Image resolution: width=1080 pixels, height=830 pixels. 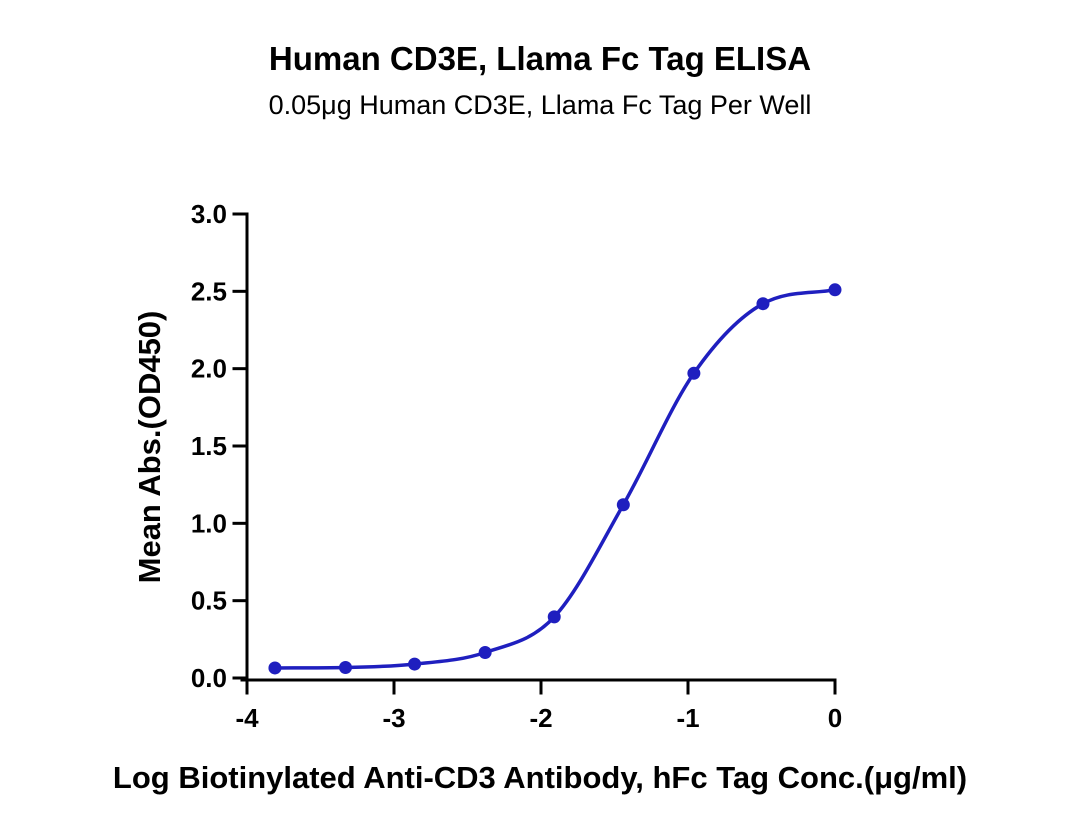 What do you see at coordinates (687, 718) in the screenshot?
I see `x-tick-label: -1` at bounding box center [687, 718].